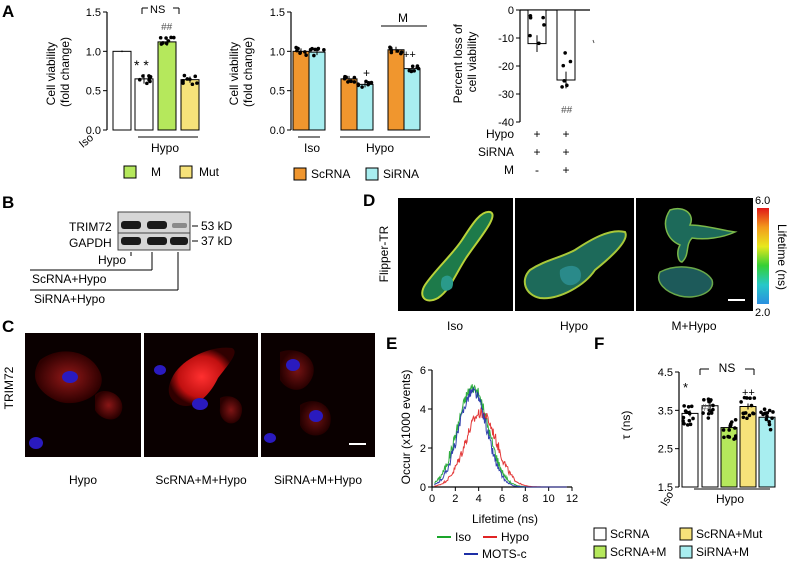  What do you see at coordinates (665, 373) in the screenshot?
I see `f-ytick-label: 4.5` at bounding box center [665, 373].